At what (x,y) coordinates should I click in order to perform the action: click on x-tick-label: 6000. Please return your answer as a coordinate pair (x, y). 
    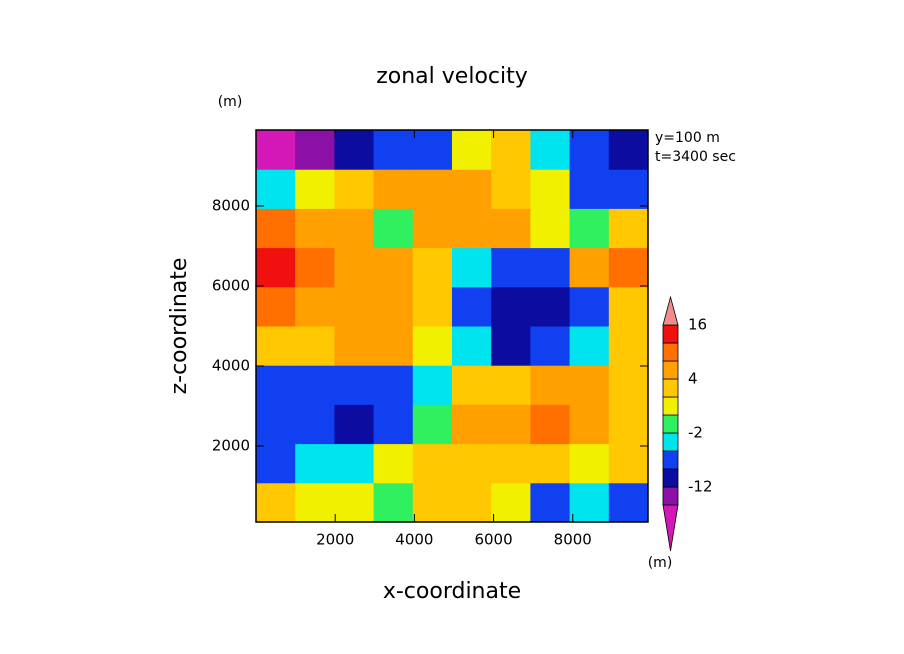
    Looking at the image, I should click on (493, 540).